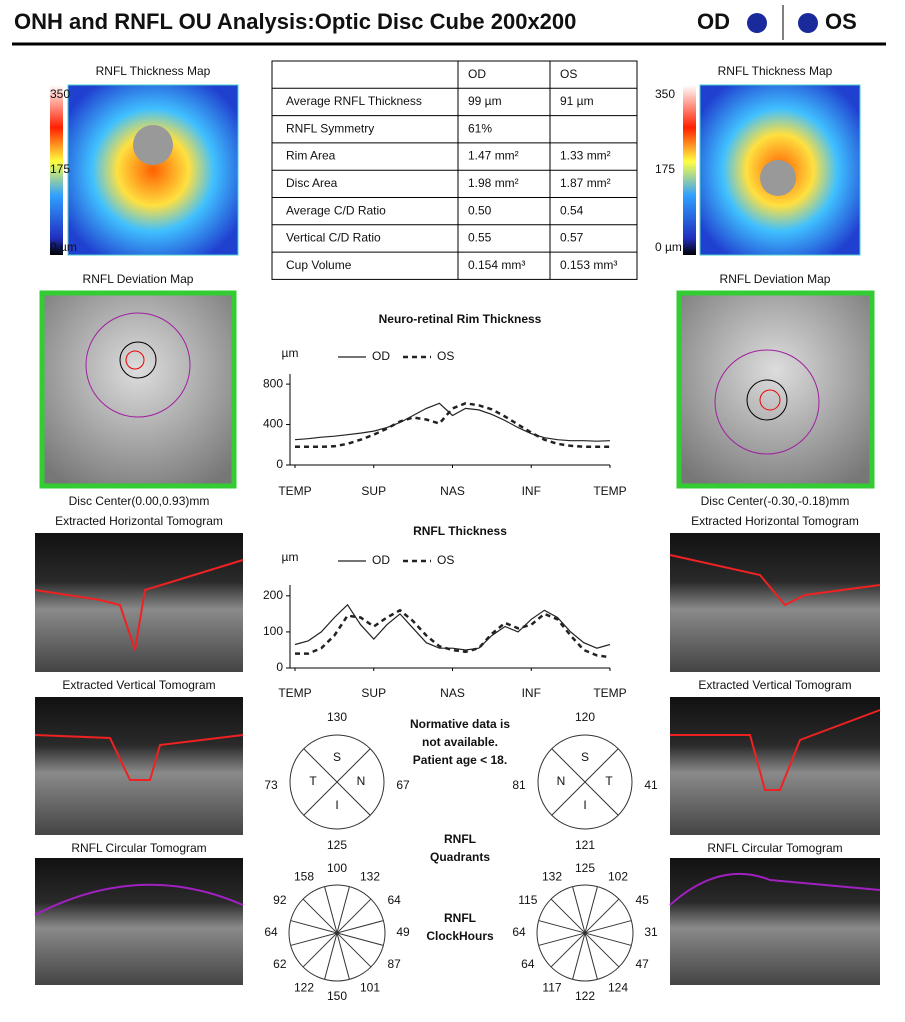  Describe the element at coordinates (337, 868) in the screenshot. I see `clock-value: 100` at that location.